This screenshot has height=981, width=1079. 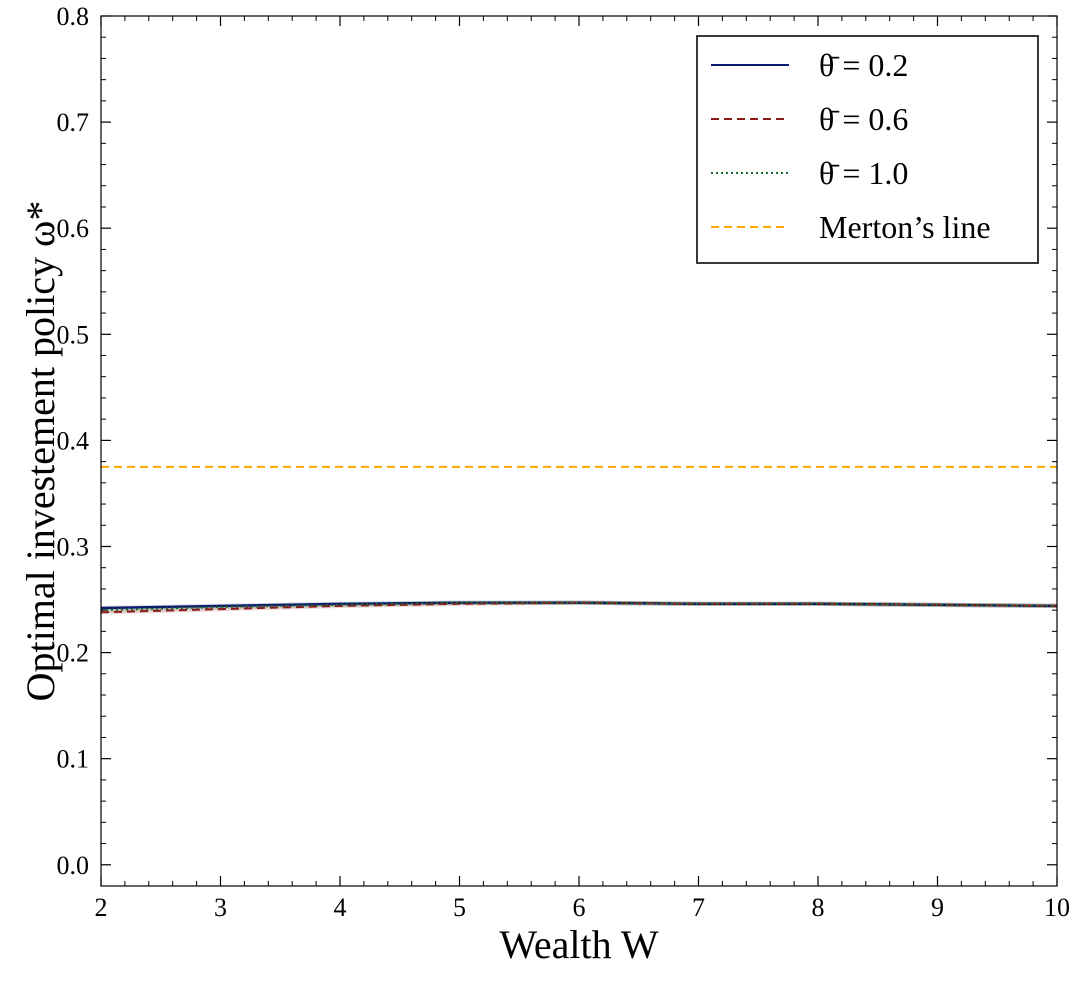 What do you see at coordinates (851, 146) in the screenshot?
I see `legend-items: θ̄ = 0.2 θ̄ = 0.6 θ̄ = 1.0 Merton’s line` at bounding box center [851, 146].